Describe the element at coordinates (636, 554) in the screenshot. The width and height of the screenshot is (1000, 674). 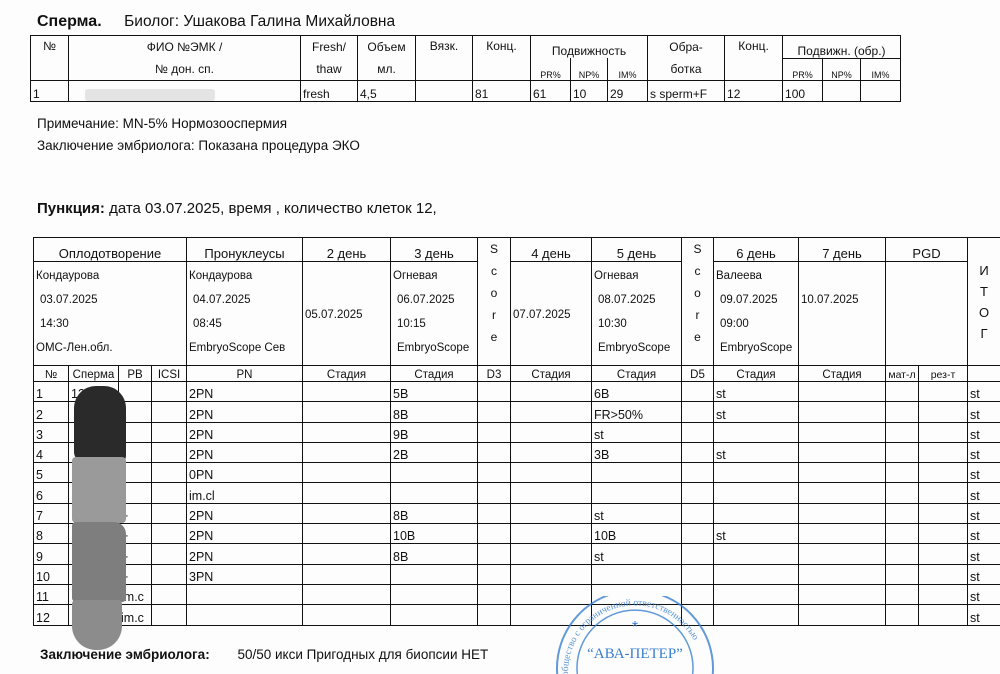
I see `cell-d5: st` at that location.